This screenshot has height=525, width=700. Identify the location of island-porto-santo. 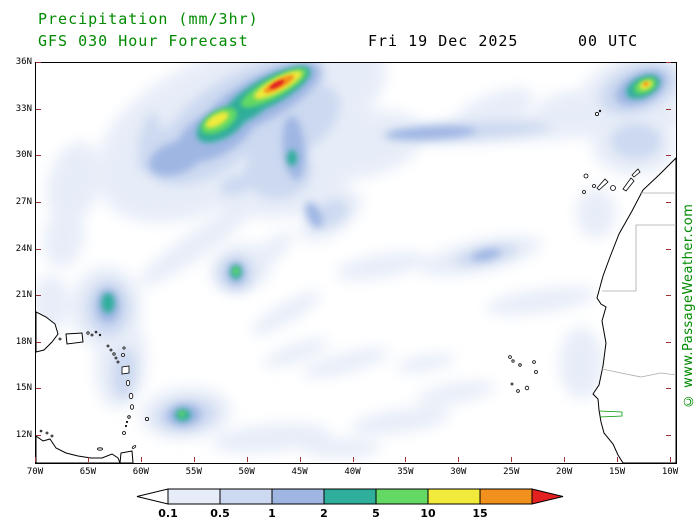
(600, 111).